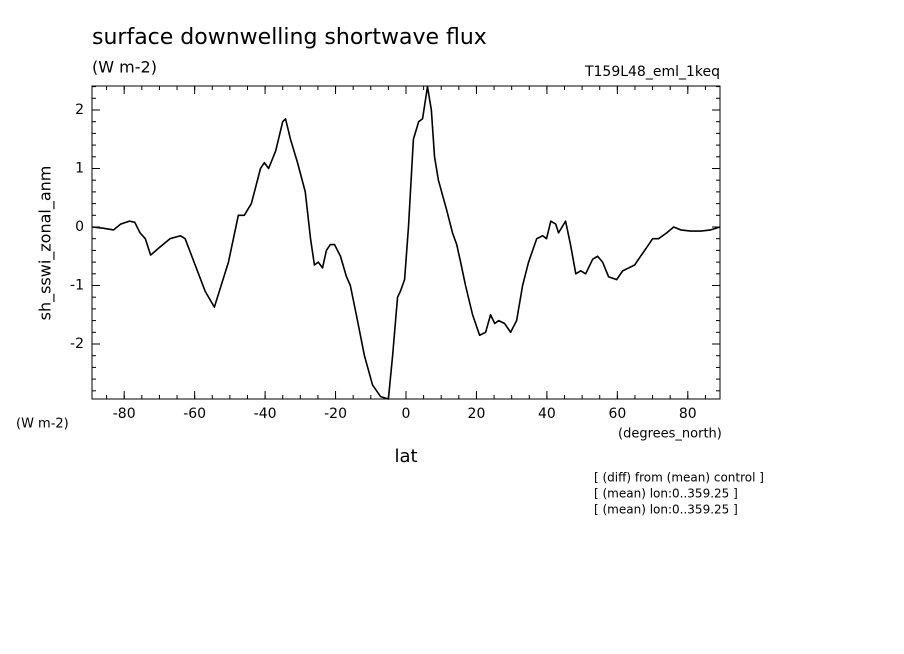 The image size is (904, 654). What do you see at coordinates (688, 414) in the screenshot?
I see `x-tick-label: 80` at bounding box center [688, 414].